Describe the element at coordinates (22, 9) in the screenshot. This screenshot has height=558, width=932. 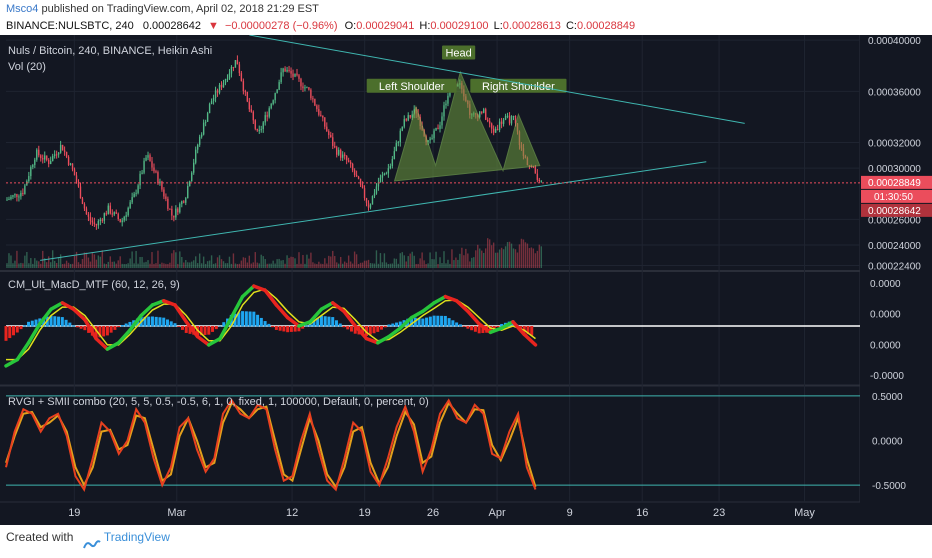
I see `author-link: Msco4` at that location.